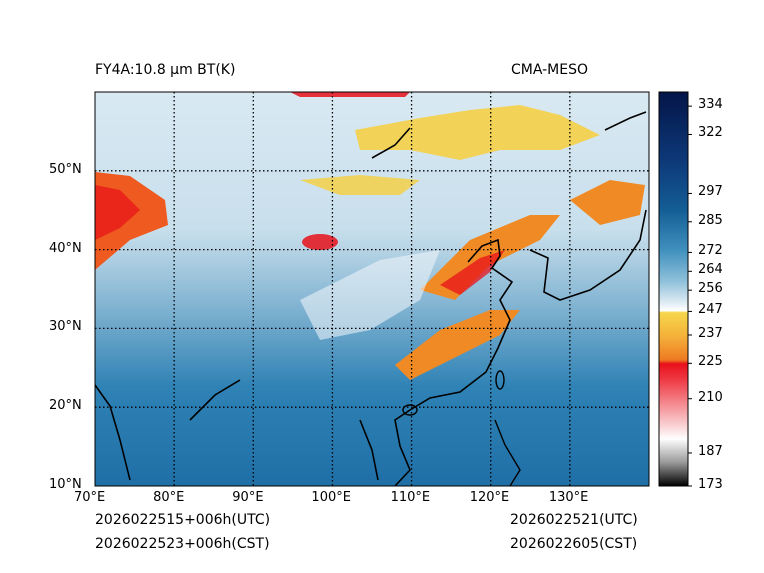  Describe the element at coordinates (710, 220) in the screenshot. I see `colorbar-label-285: 285` at that location.